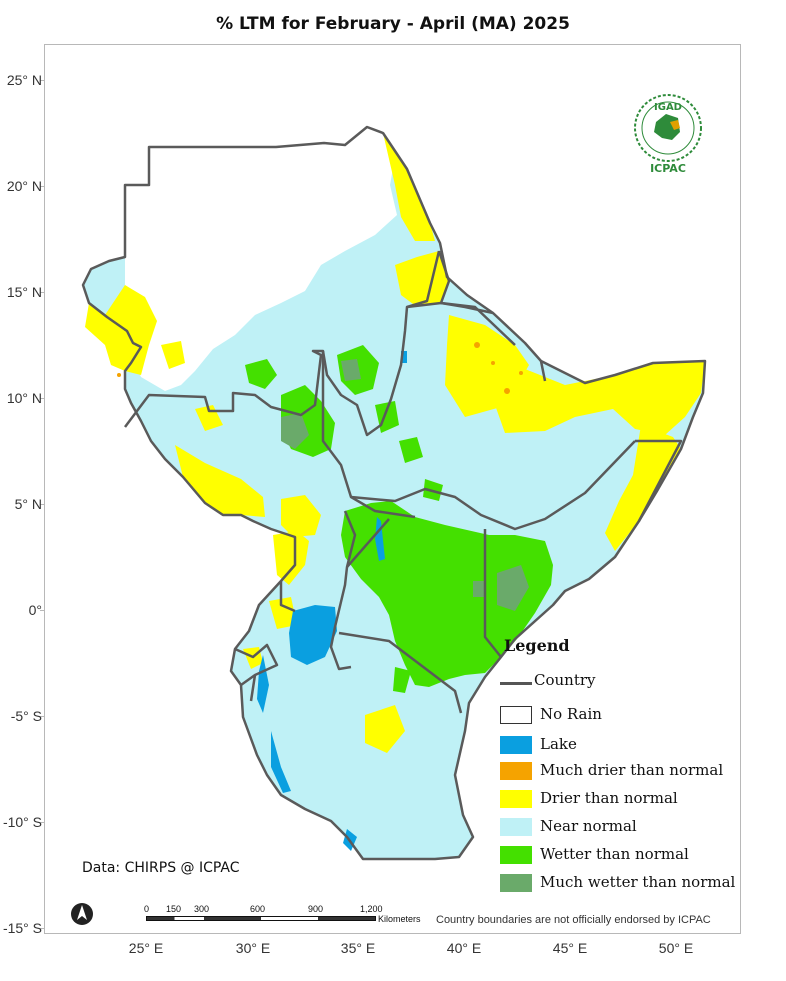 The image size is (786, 981). What do you see at coordinates (35, 610) in the screenshot?
I see `lat-label-0: 0°` at bounding box center [35, 610].